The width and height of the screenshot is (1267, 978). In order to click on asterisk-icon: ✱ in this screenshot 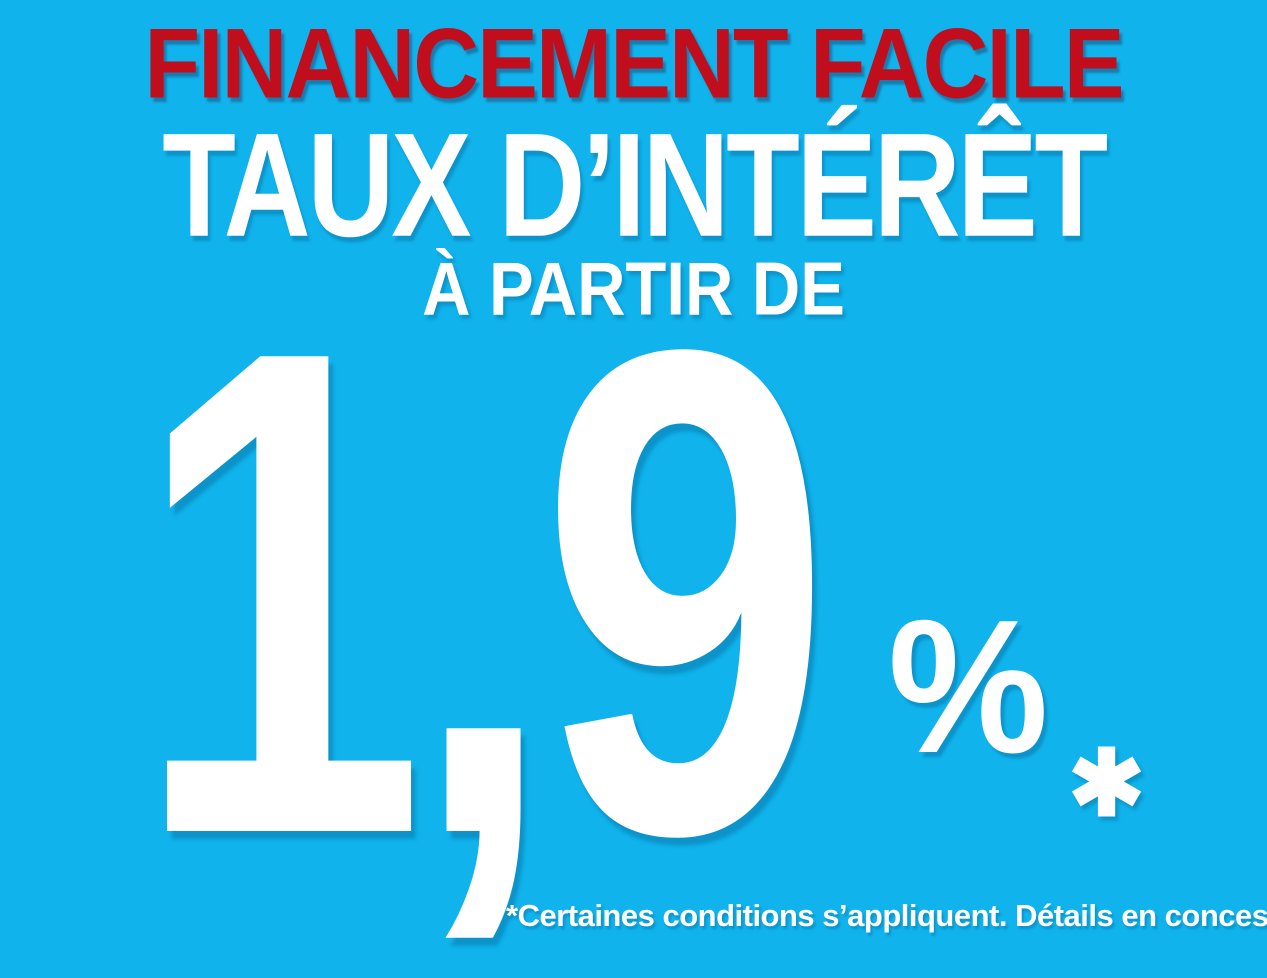, I will do `click(1107, 784)`.